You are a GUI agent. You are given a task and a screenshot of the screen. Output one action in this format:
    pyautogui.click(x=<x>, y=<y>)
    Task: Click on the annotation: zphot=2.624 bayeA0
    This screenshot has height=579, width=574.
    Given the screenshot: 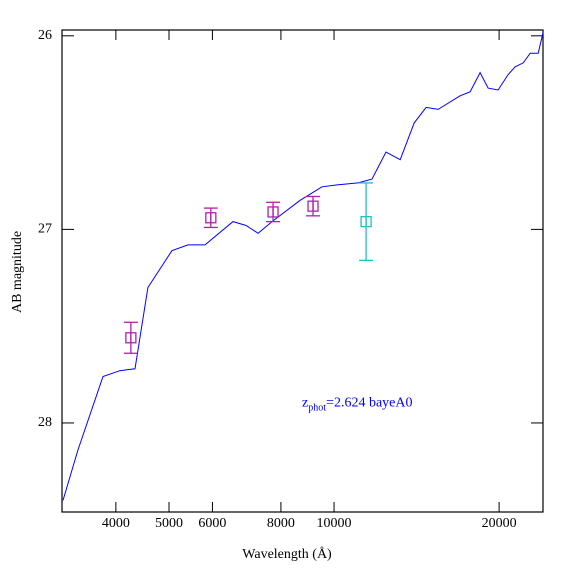 What is the action you would take?
    pyautogui.click(x=357, y=405)
    